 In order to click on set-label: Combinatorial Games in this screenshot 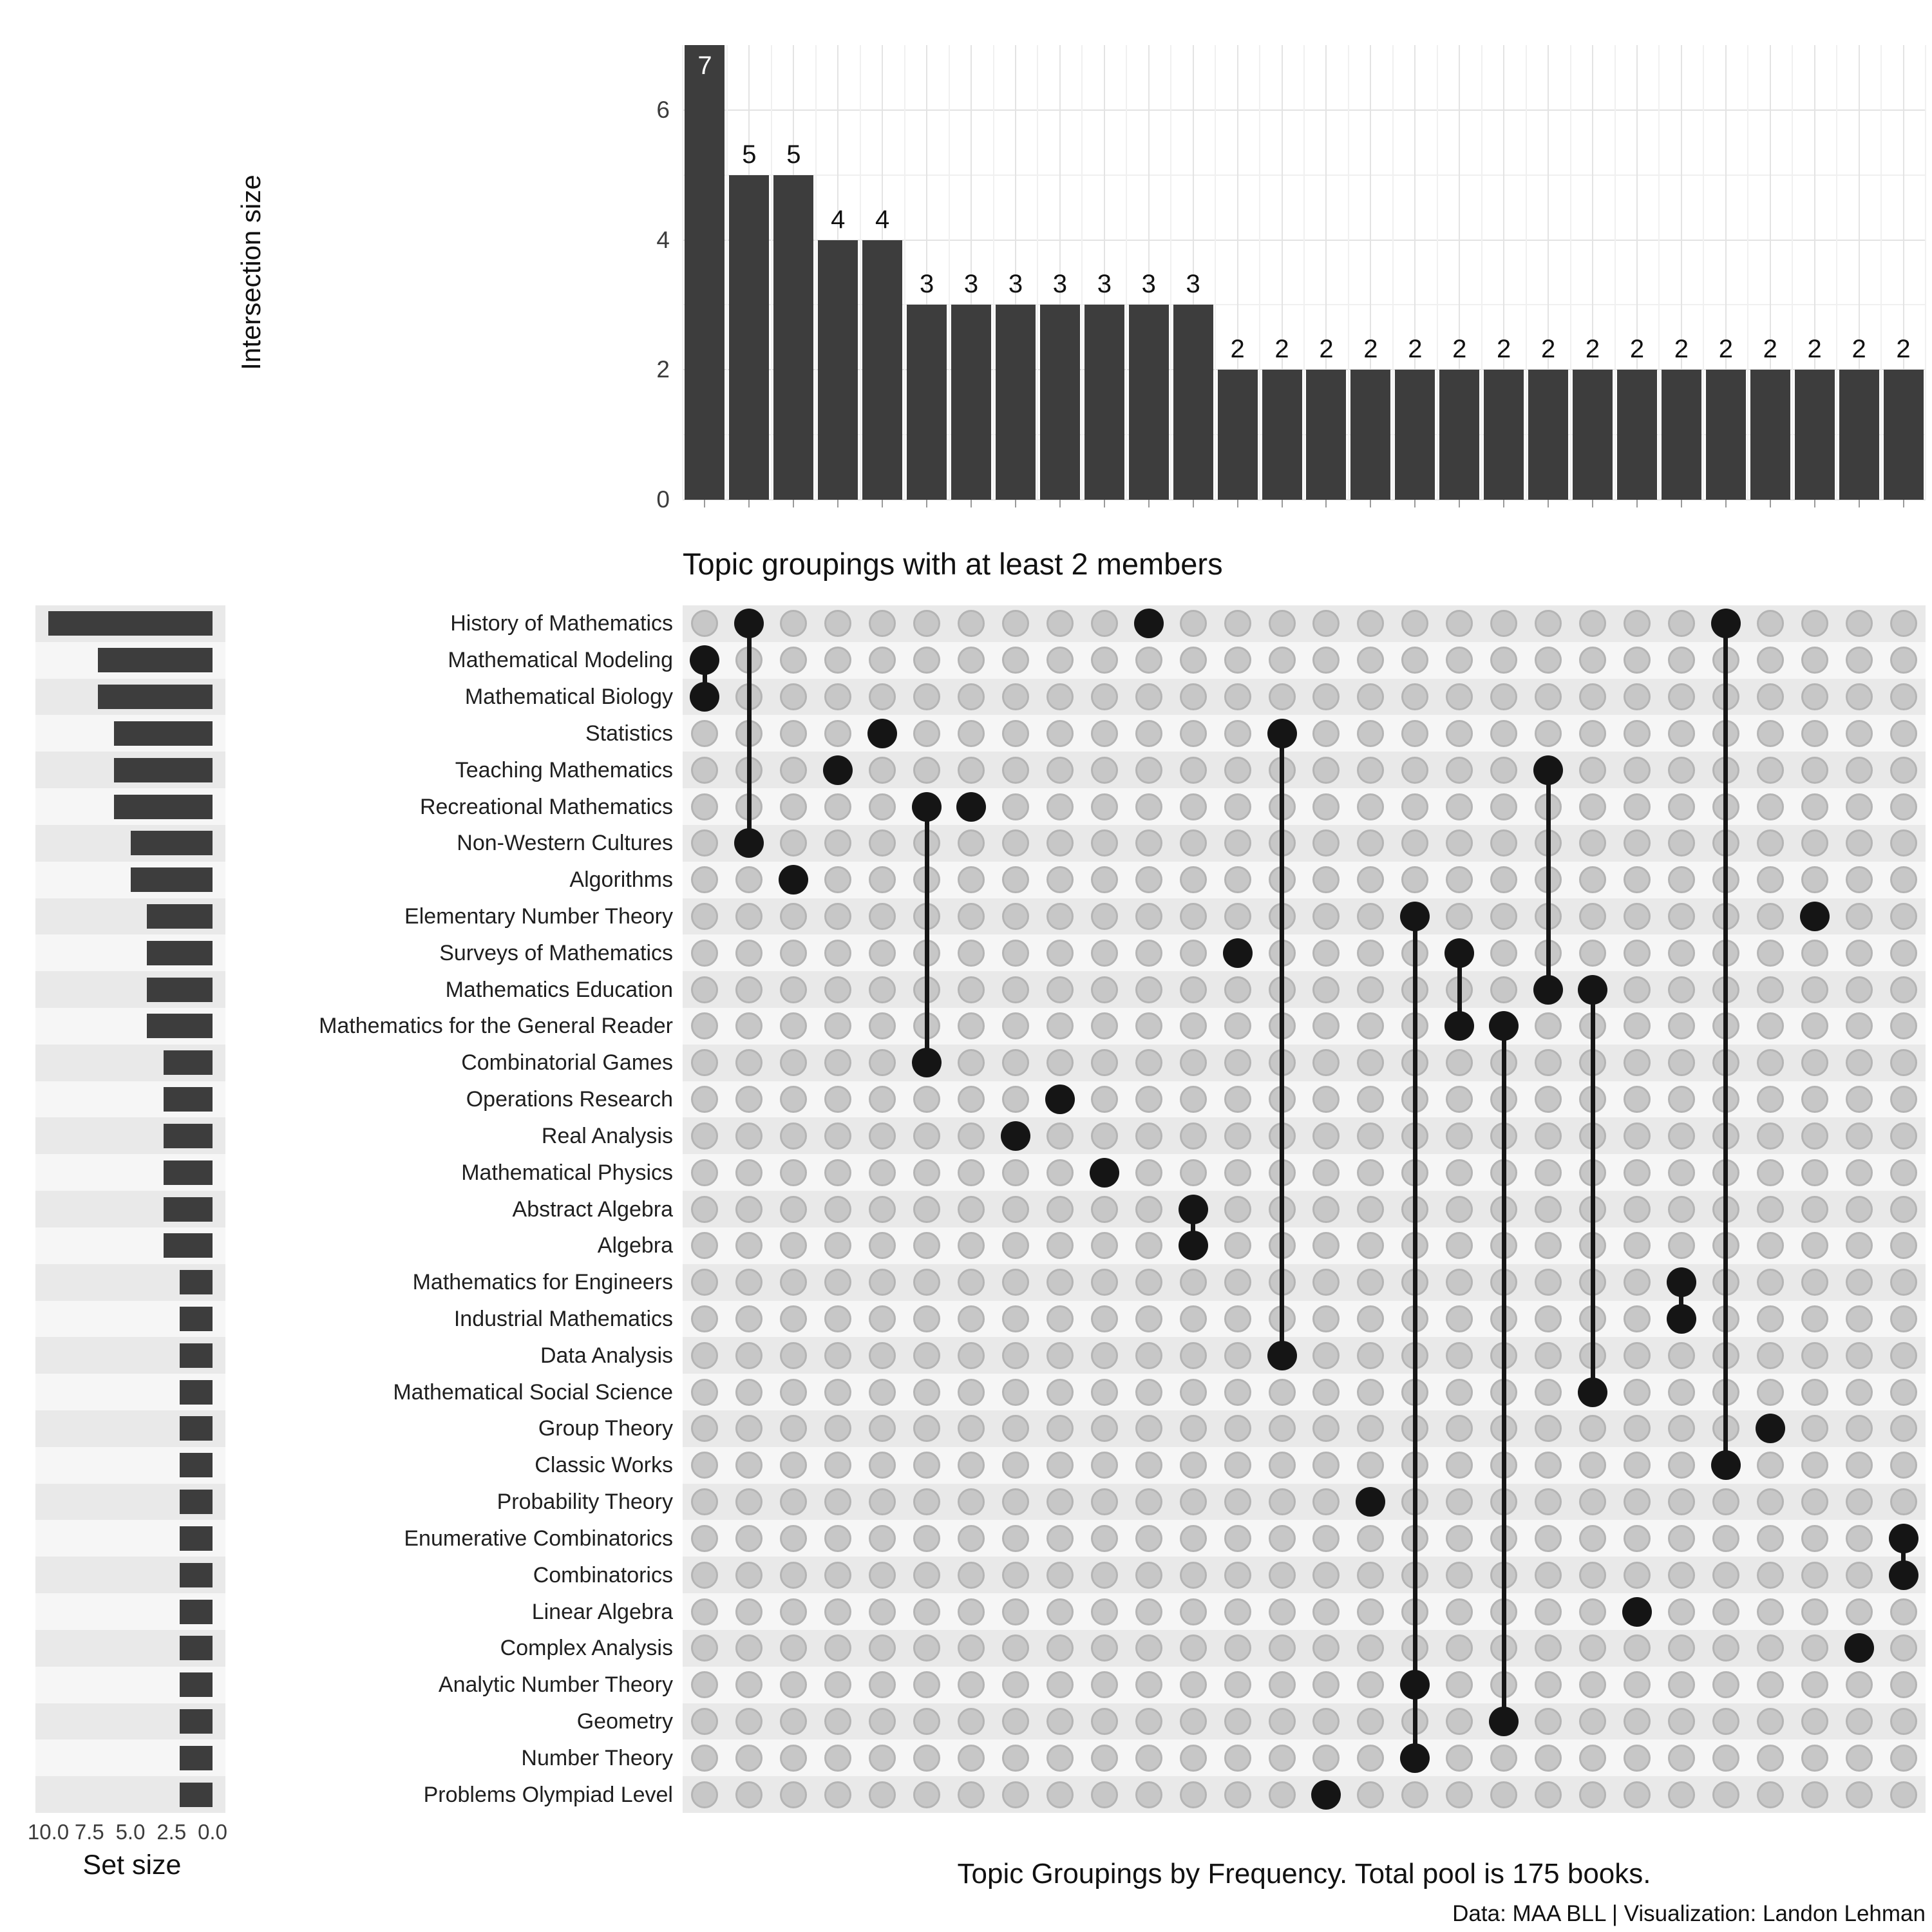, I will do `click(567, 1062)`.